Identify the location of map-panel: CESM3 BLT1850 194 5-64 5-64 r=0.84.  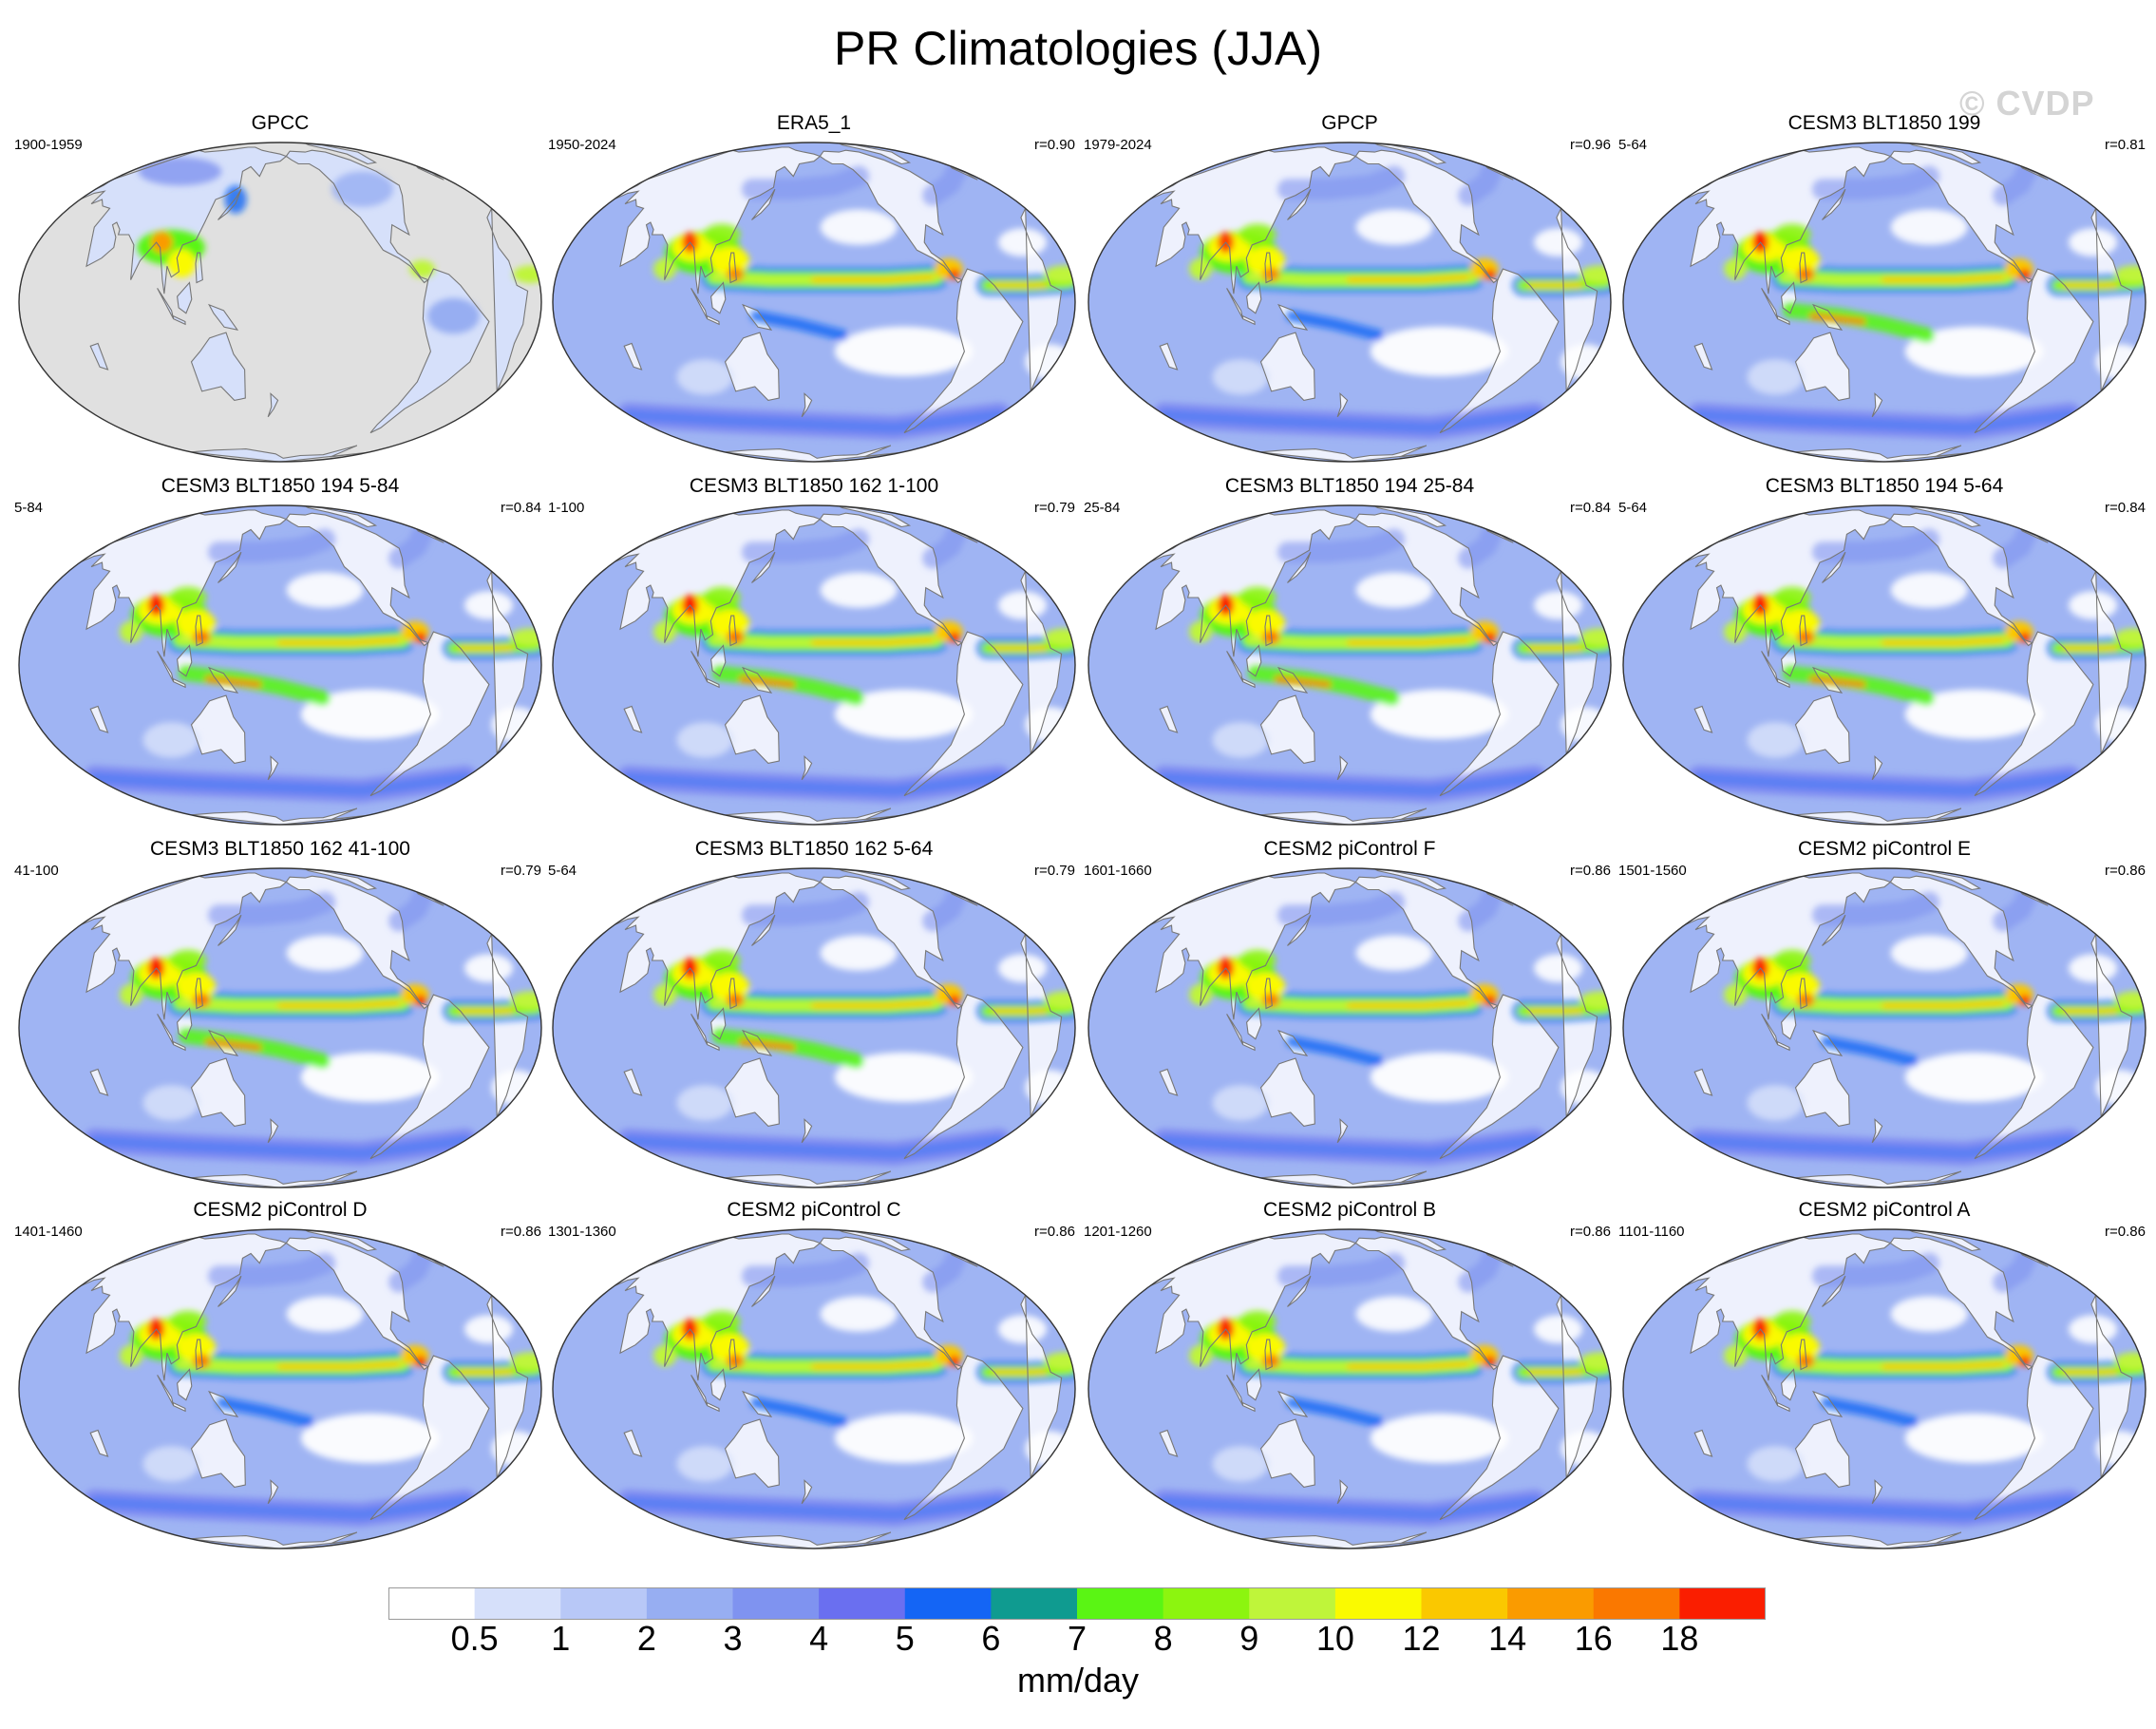
(1884, 653).